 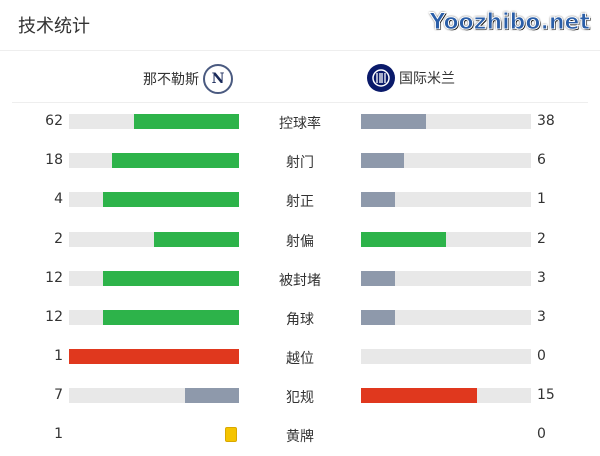 I want to click on yellow-card-icon, so click(x=231, y=434).